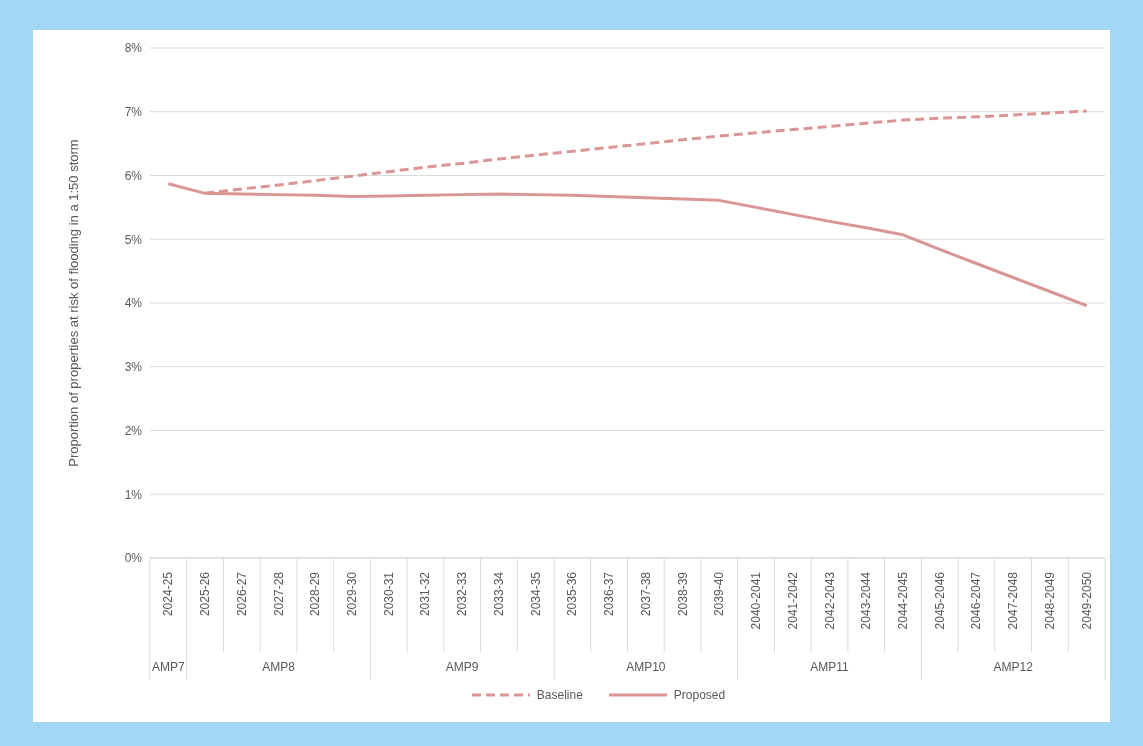 Image resolution: width=1143 pixels, height=746 pixels. I want to click on y-tick-label: 8%, so click(133, 48).